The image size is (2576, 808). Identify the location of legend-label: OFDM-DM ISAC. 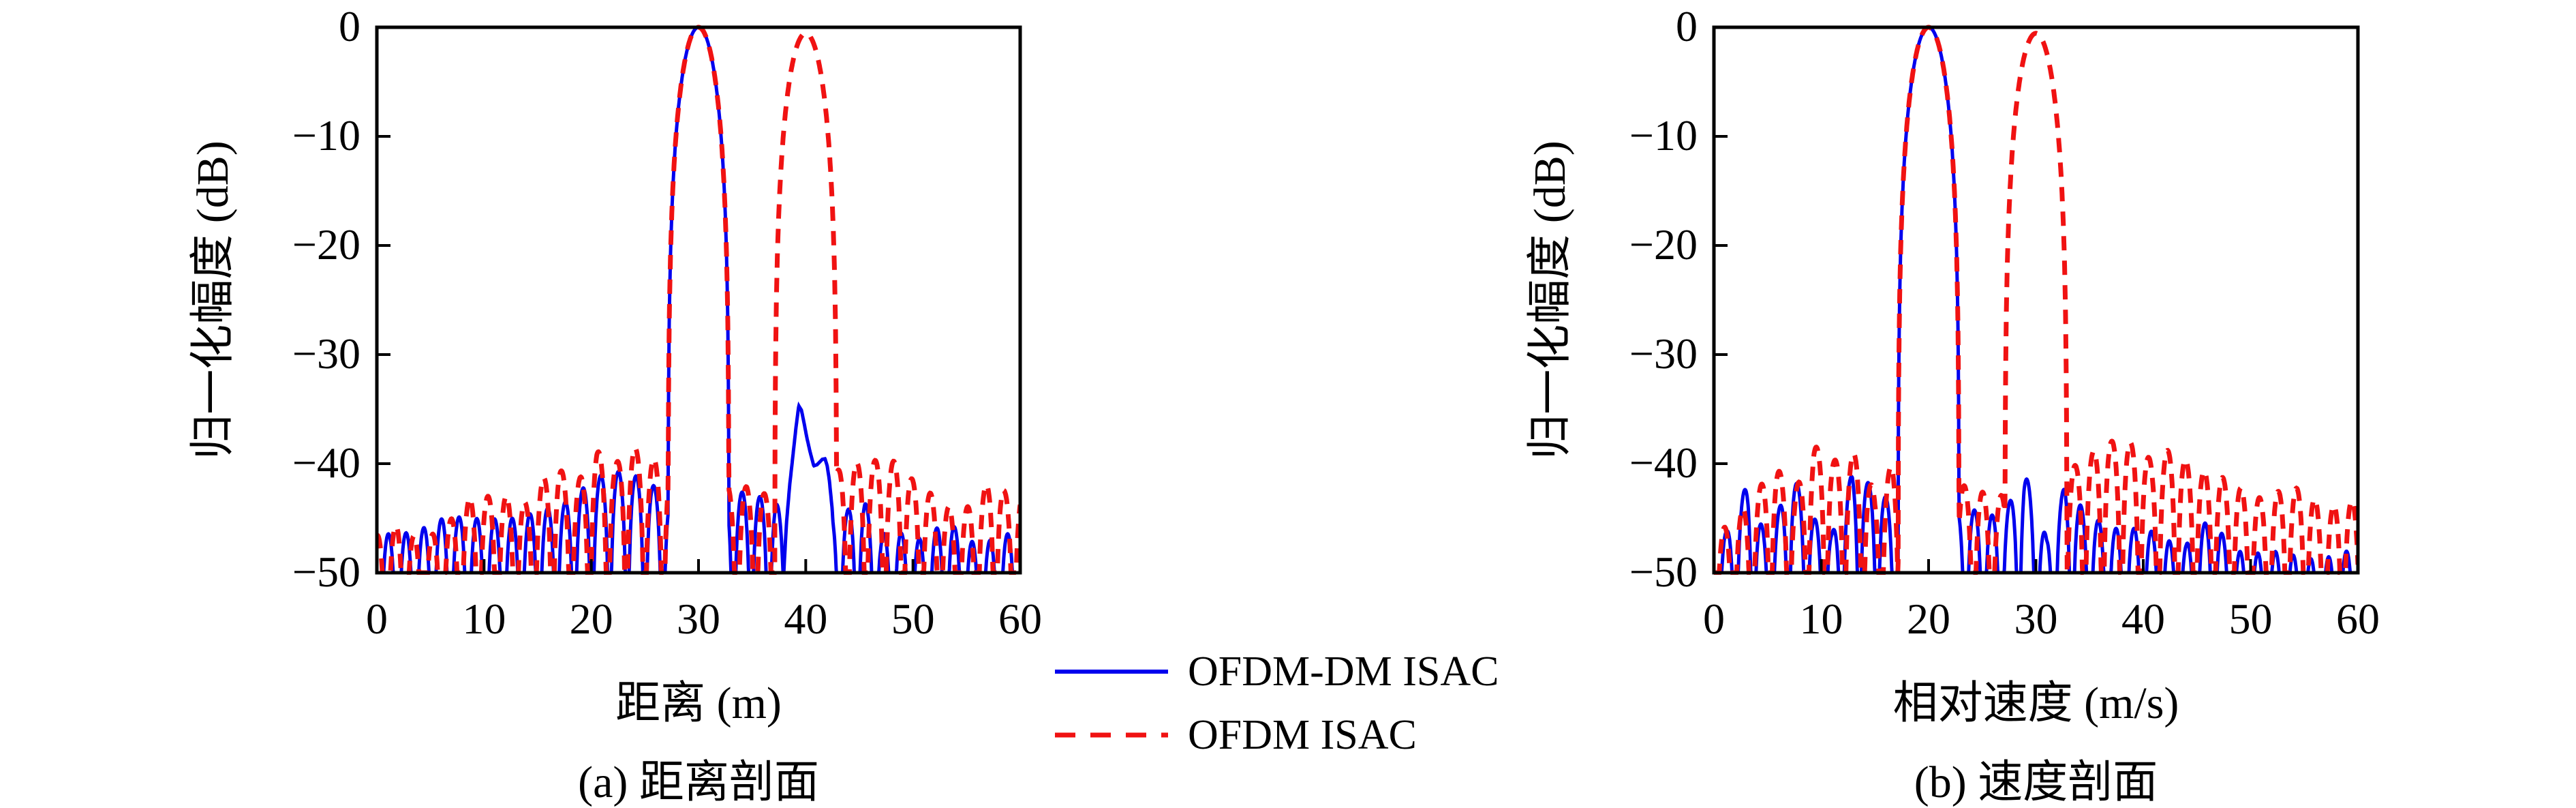
(1343, 672).